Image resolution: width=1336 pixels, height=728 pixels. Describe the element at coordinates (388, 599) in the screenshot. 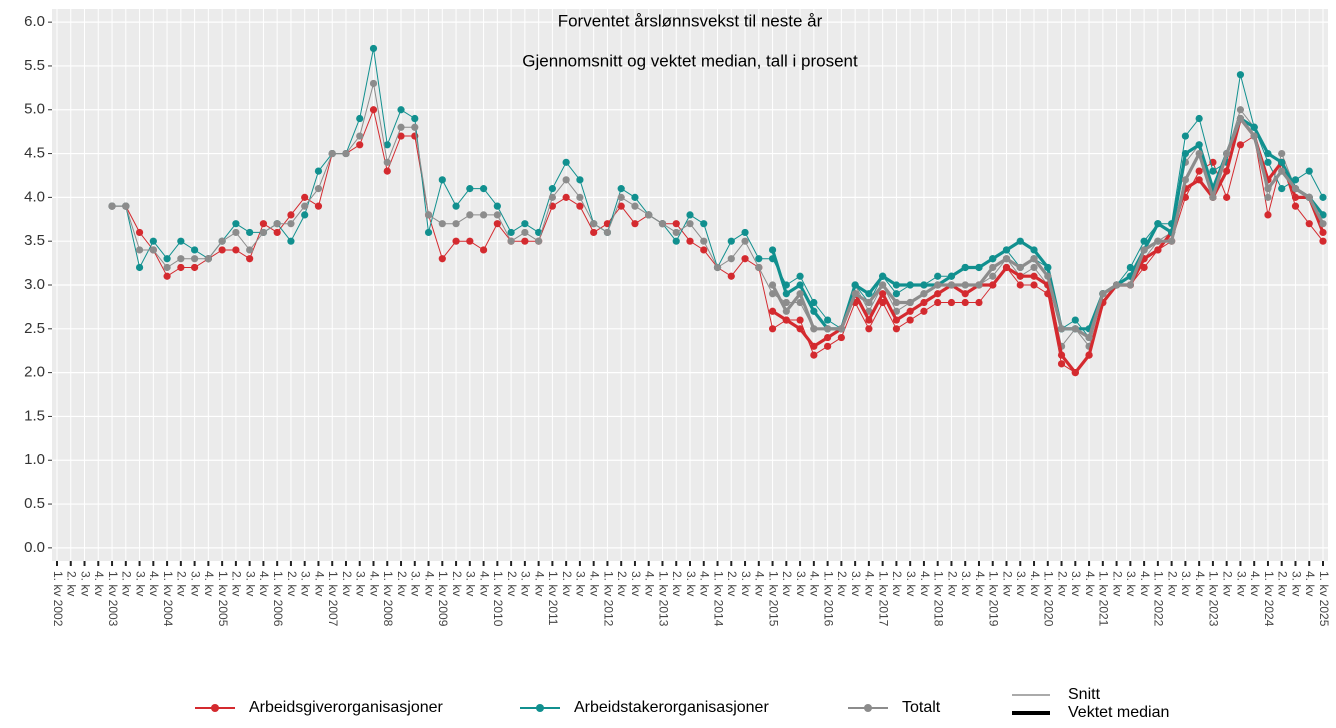

I see `x-tick-label: 1. kv 2008` at that location.